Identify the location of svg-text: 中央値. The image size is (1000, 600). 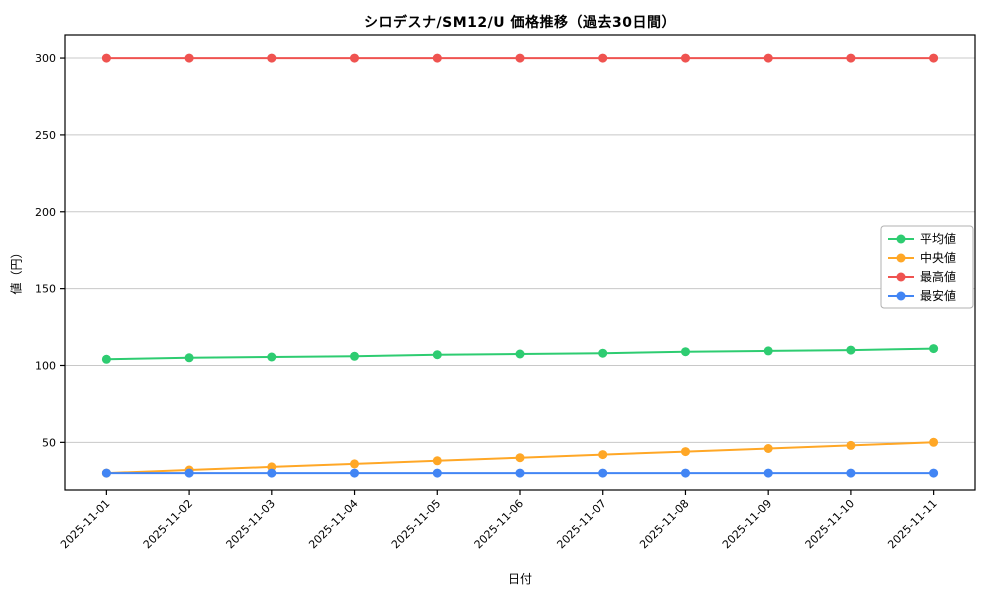
(938, 257).